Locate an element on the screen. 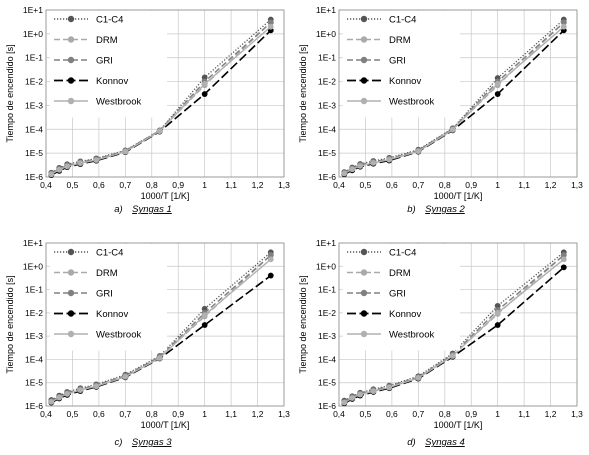  y-axis-title: Tiempo de encendido [s] is located at coordinates (10, 93).